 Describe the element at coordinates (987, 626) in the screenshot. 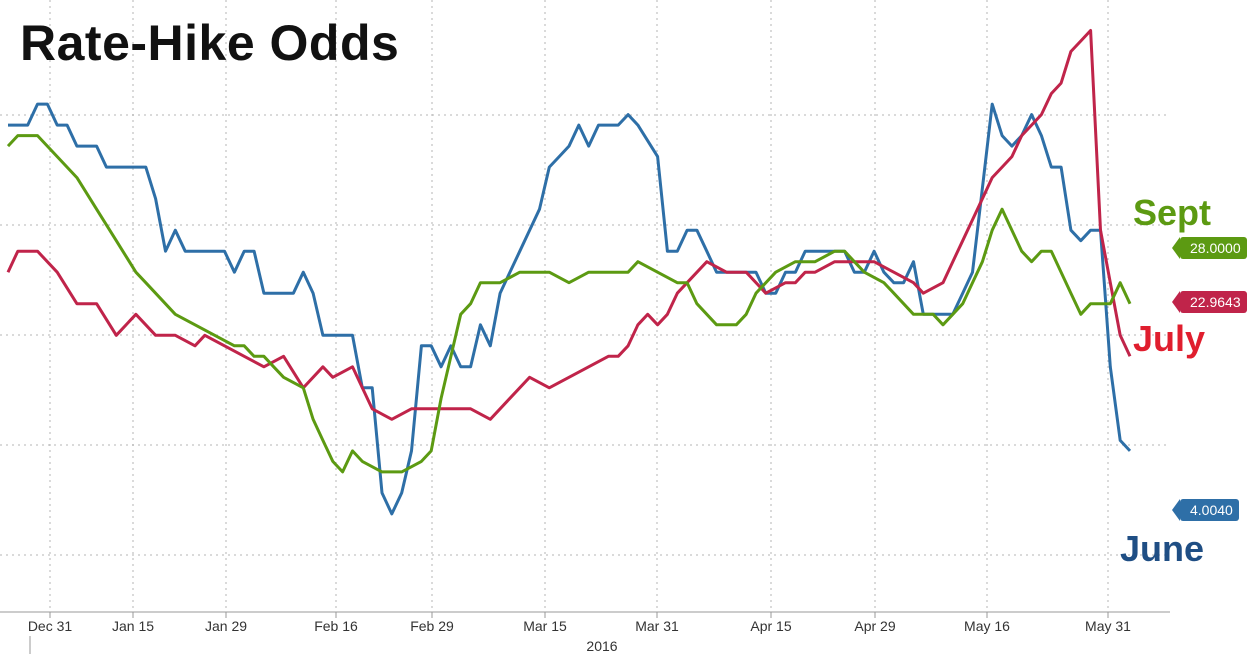

I see `x-tick-label: May 16` at that location.